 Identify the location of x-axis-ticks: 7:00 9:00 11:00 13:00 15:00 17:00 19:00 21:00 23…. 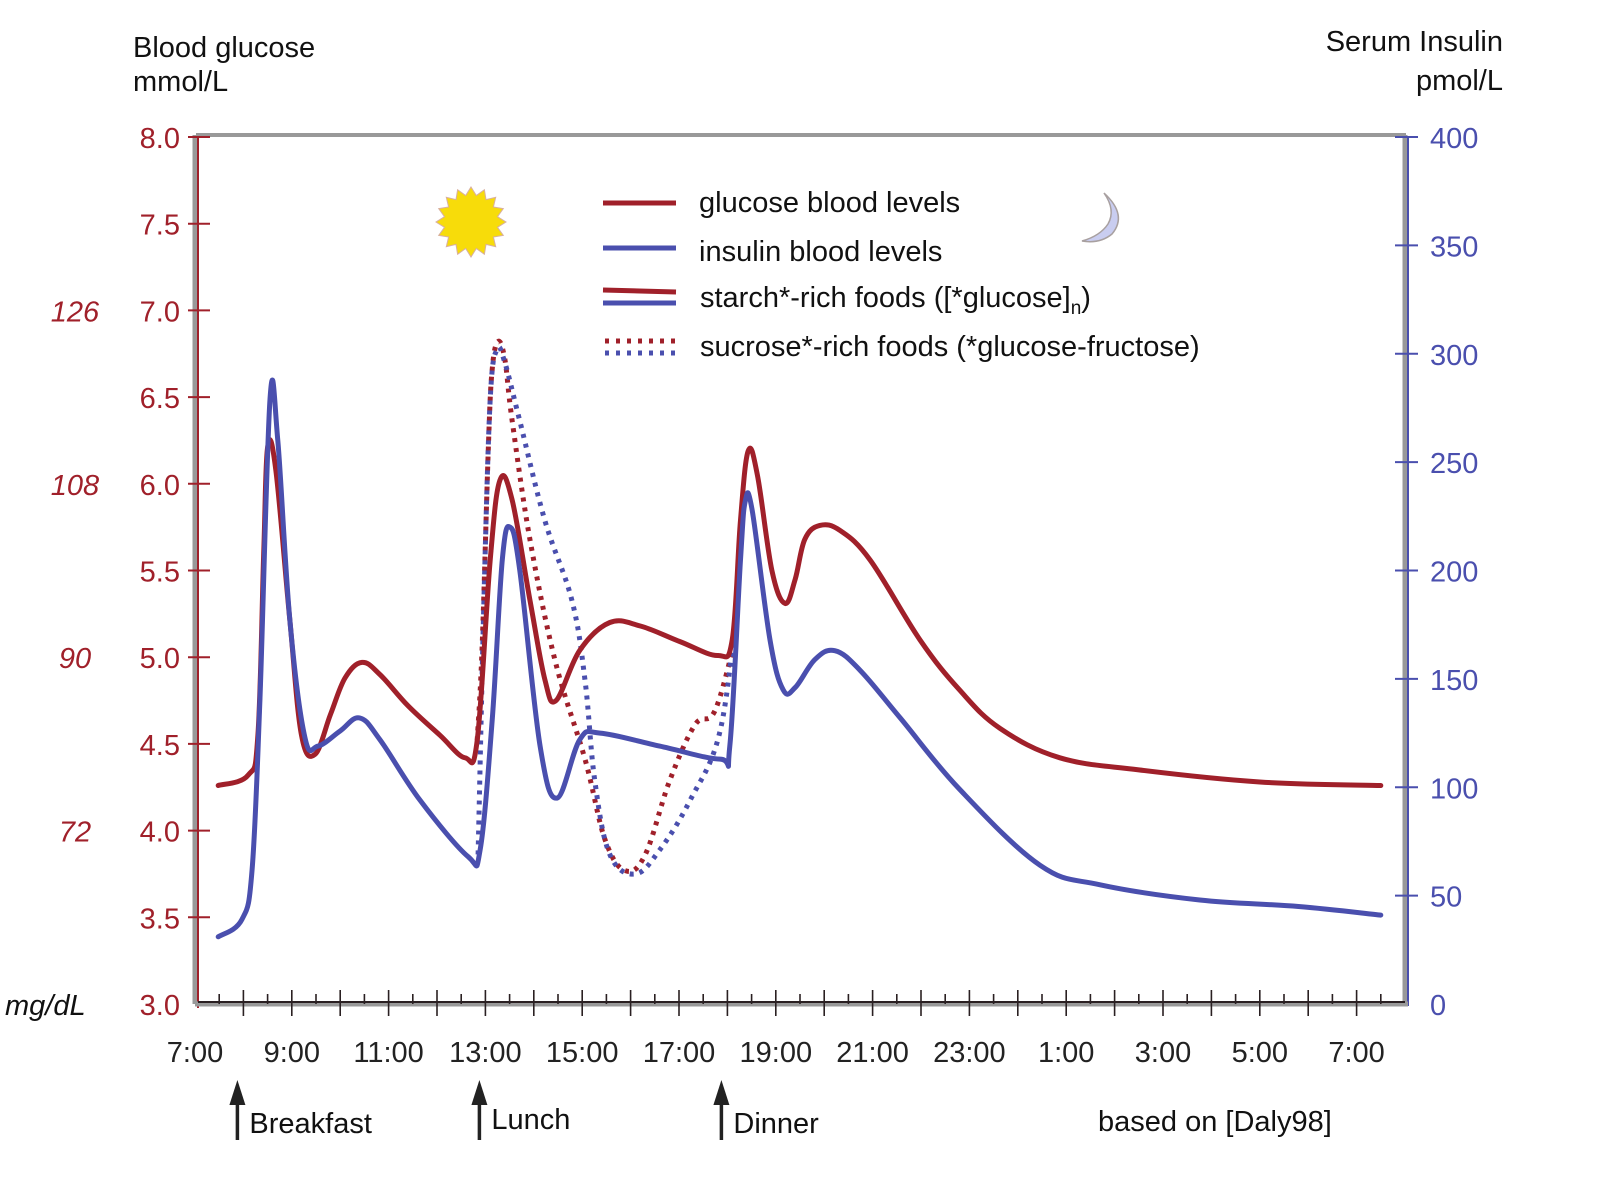
(776, 1029).